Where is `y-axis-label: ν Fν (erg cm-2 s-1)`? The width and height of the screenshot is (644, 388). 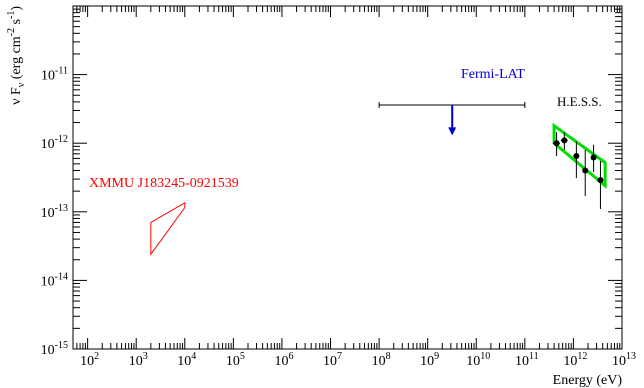 y-axis-label: ν Fν (erg cm-2 s-1) is located at coordinates (16, 55).